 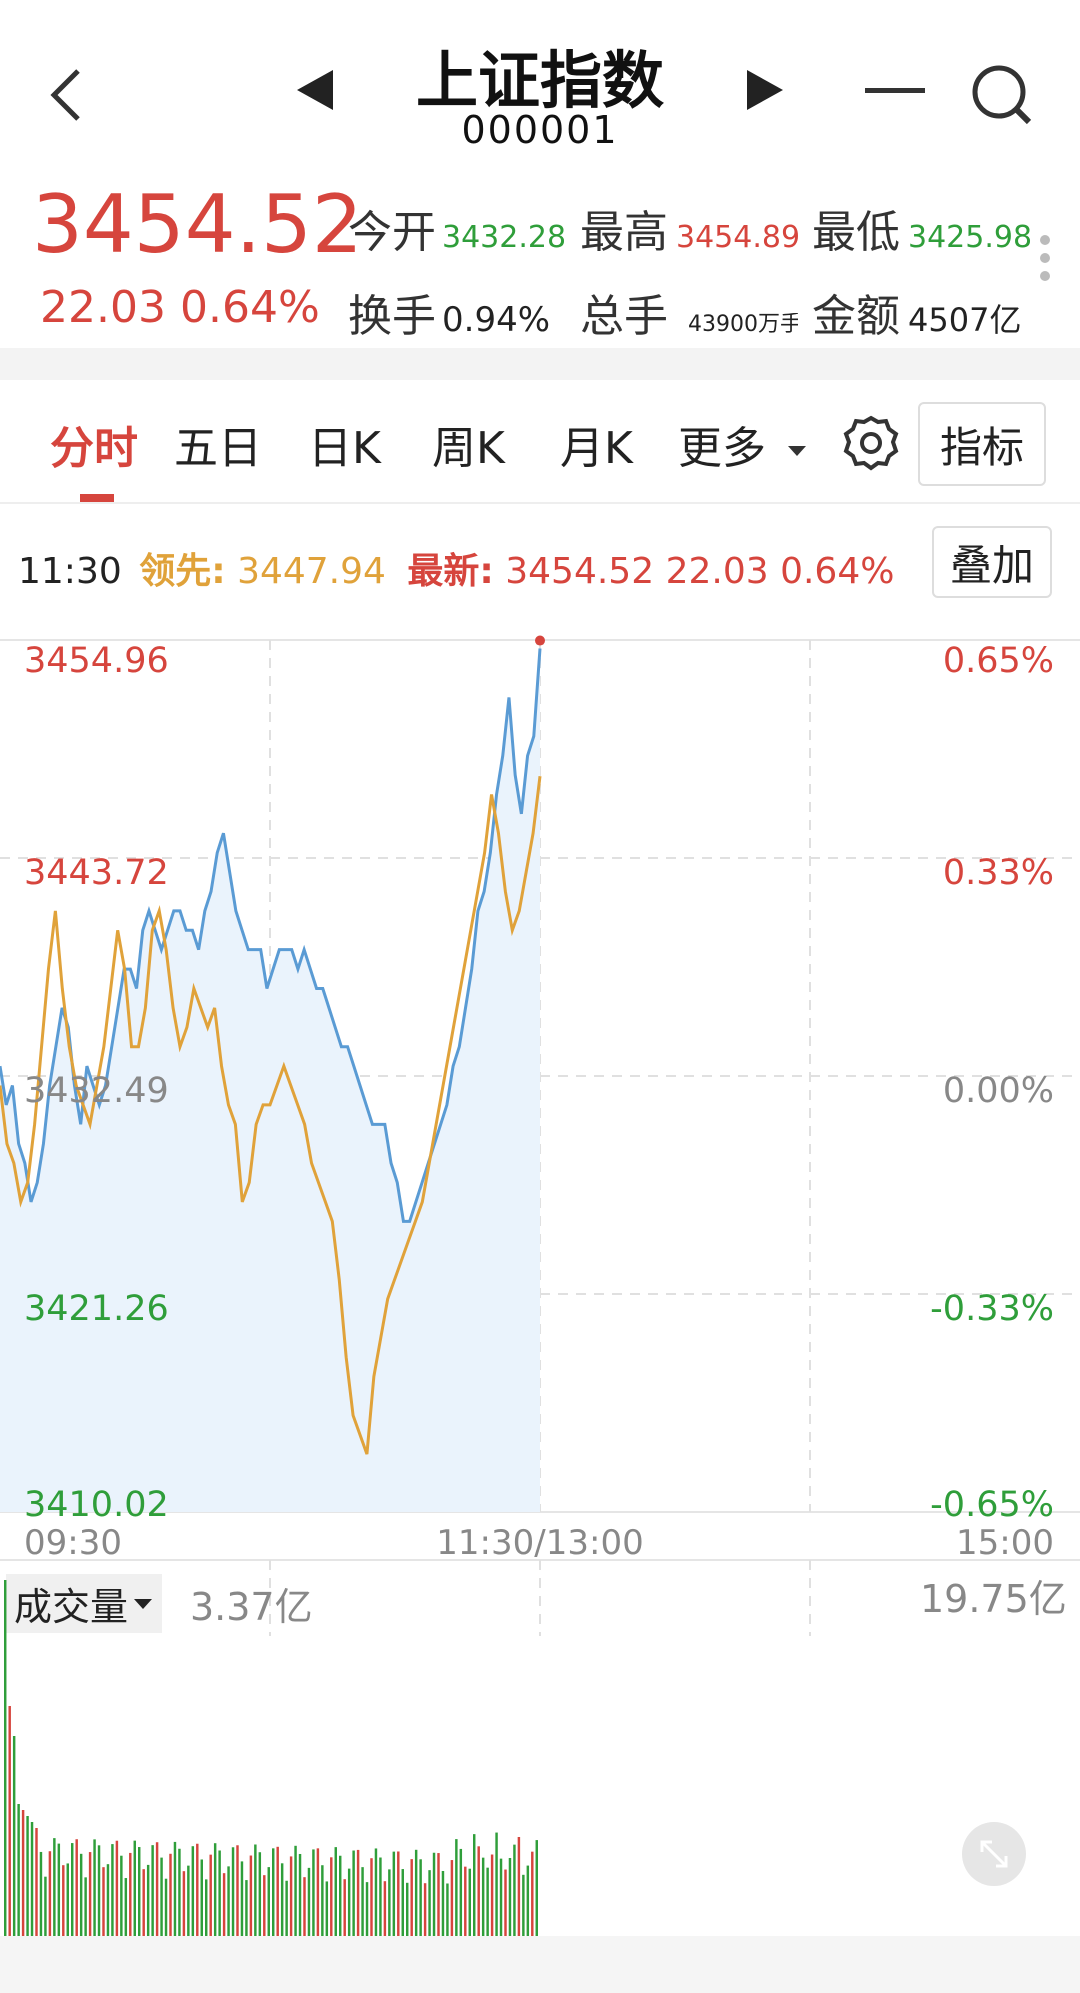 What do you see at coordinates (468, 448) in the screenshot?
I see `tab-week-k: 周K` at bounding box center [468, 448].